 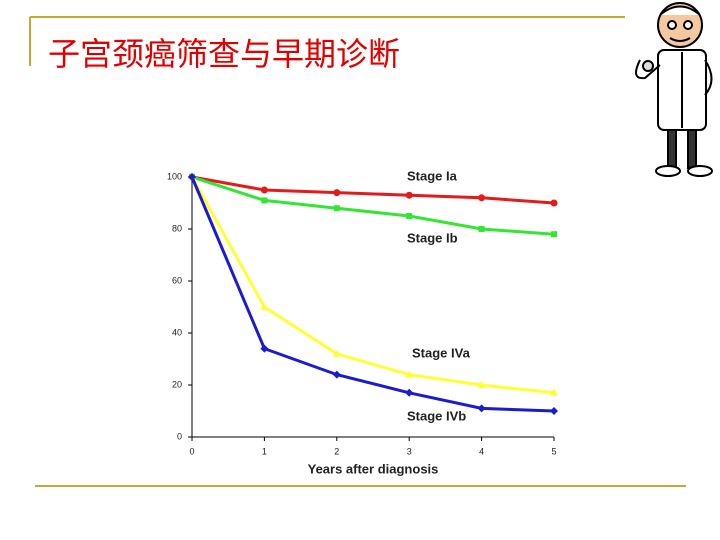 I want to click on slide-title: 子宫颈癌筛查与早期诊断, so click(x=224, y=54).